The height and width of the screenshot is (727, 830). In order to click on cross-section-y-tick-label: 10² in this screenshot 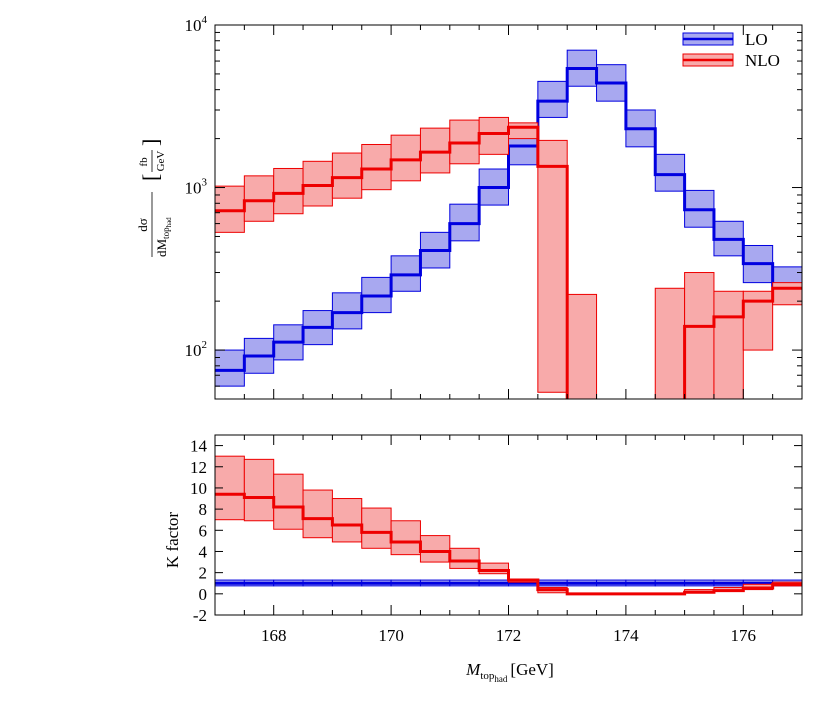, I will do `click(196, 349)`.